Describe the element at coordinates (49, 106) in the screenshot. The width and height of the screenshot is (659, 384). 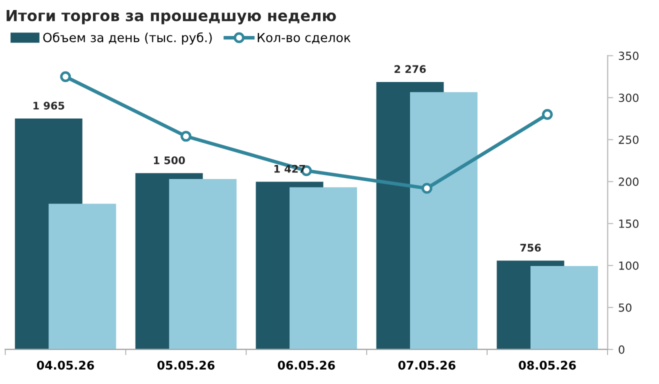
I see `data-label: 1 965` at that location.